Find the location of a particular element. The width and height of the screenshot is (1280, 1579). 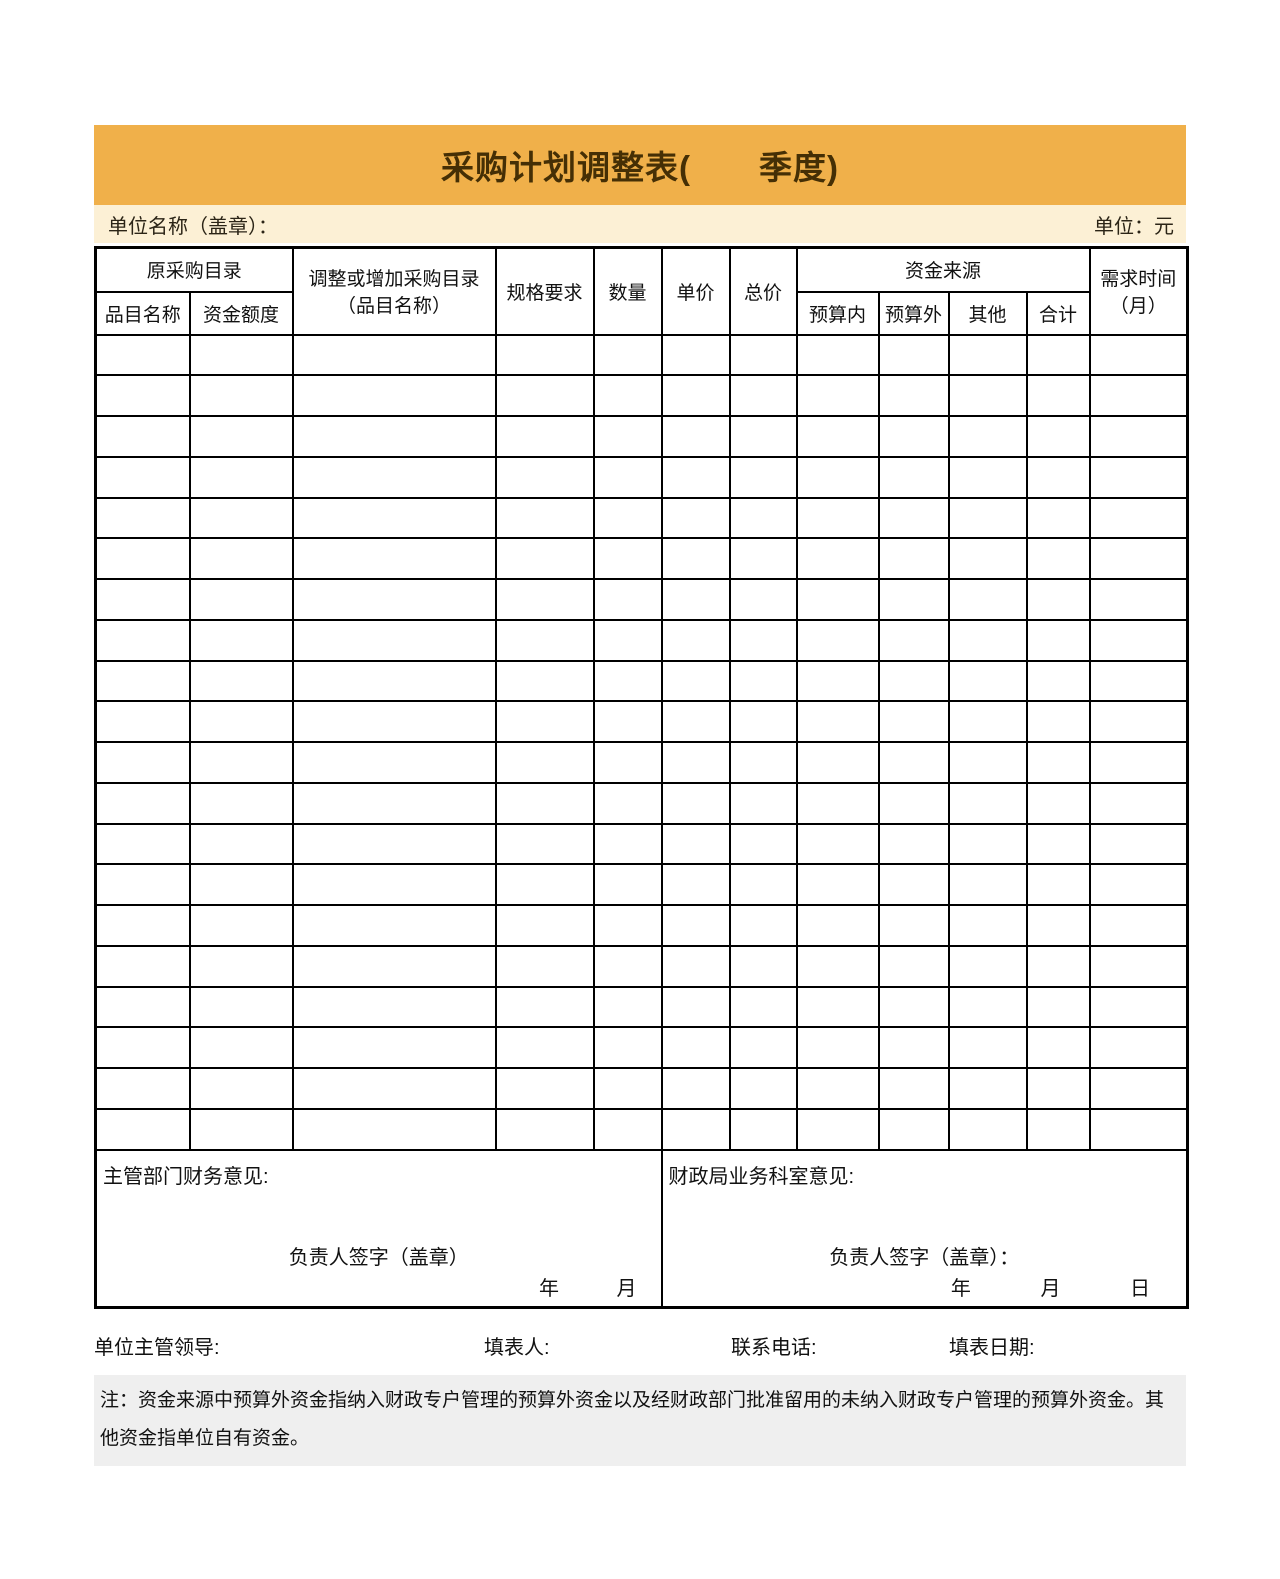

dept-finance-opinion-cell: 主管部门财务意见: 负责人签字（盖章） 年 月 is located at coordinates (378, 1228).